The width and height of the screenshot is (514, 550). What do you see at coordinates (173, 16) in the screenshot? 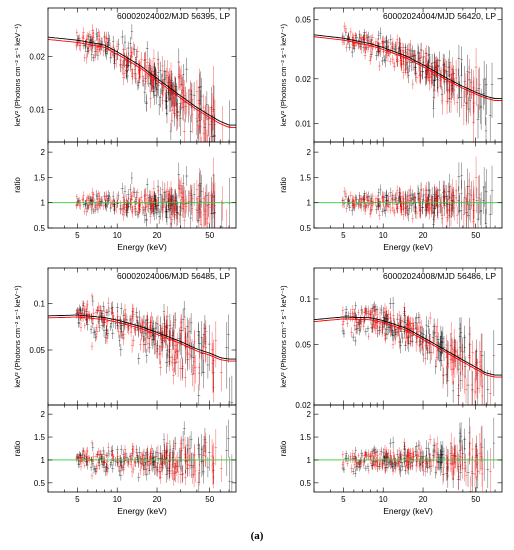
I see `panel-title: 60002024002/MJD 56395, LP` at bounding box center [173, 16].